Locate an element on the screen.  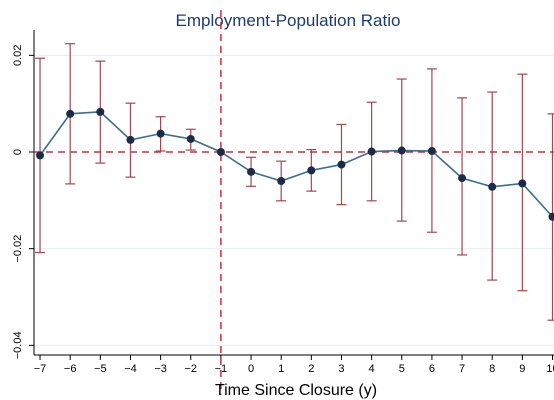
x-tick-label-10: 3 is located at coordinates (341, 369).